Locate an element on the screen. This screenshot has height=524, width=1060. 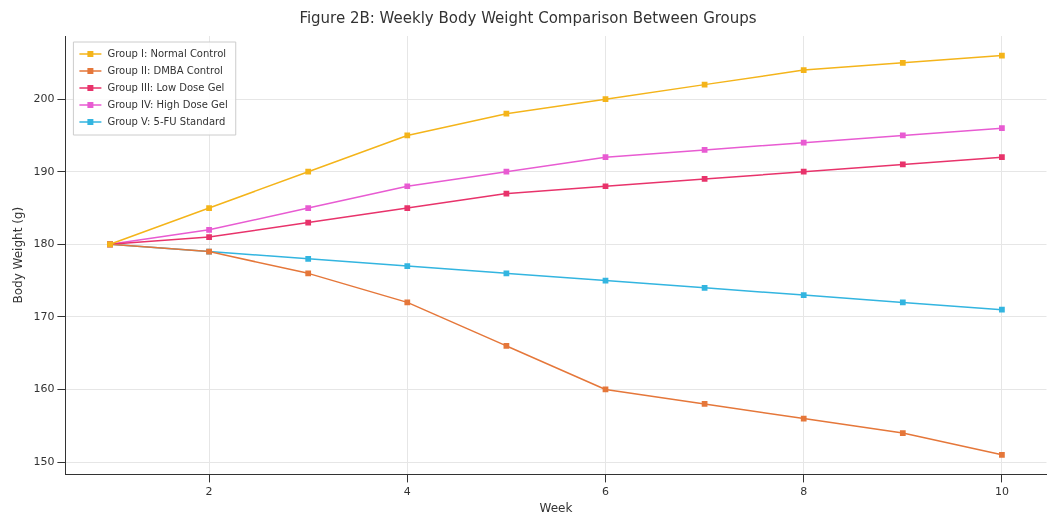
y-tick-label: 170 is located at coordinates (44, 316).